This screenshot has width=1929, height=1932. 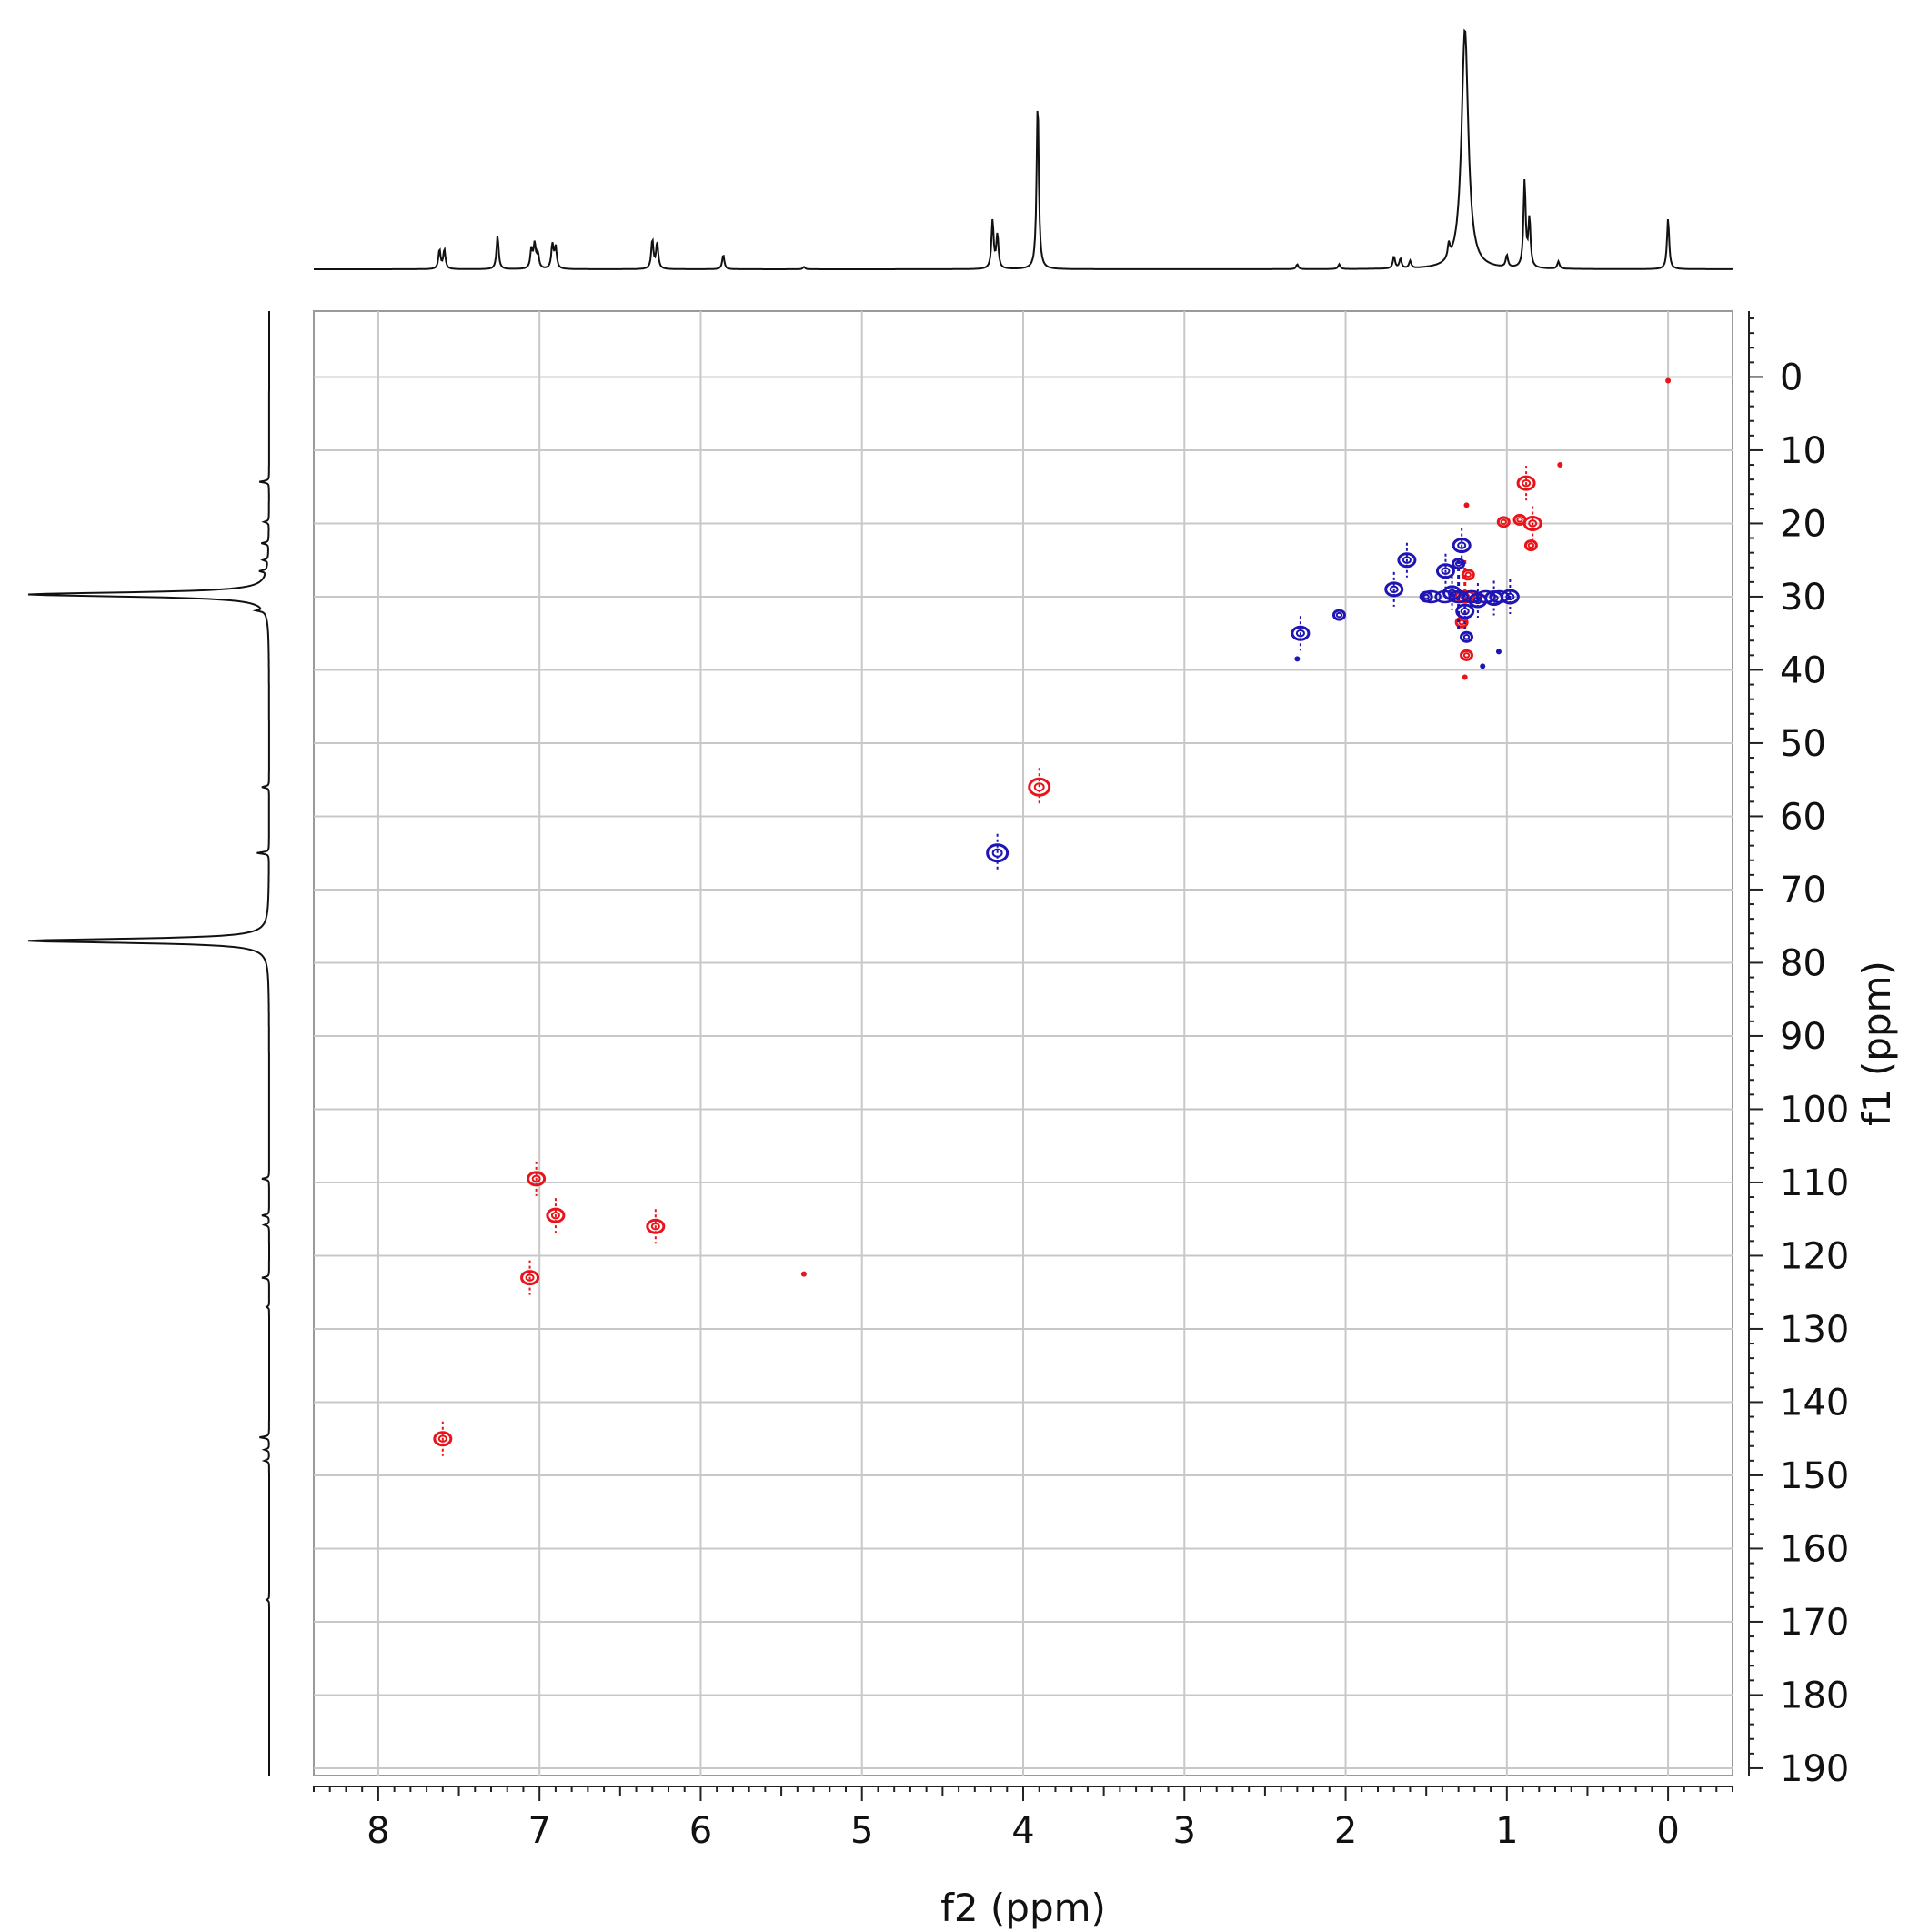 I want to click on y-tick-label: 160, so click(x=1814, y=1549).